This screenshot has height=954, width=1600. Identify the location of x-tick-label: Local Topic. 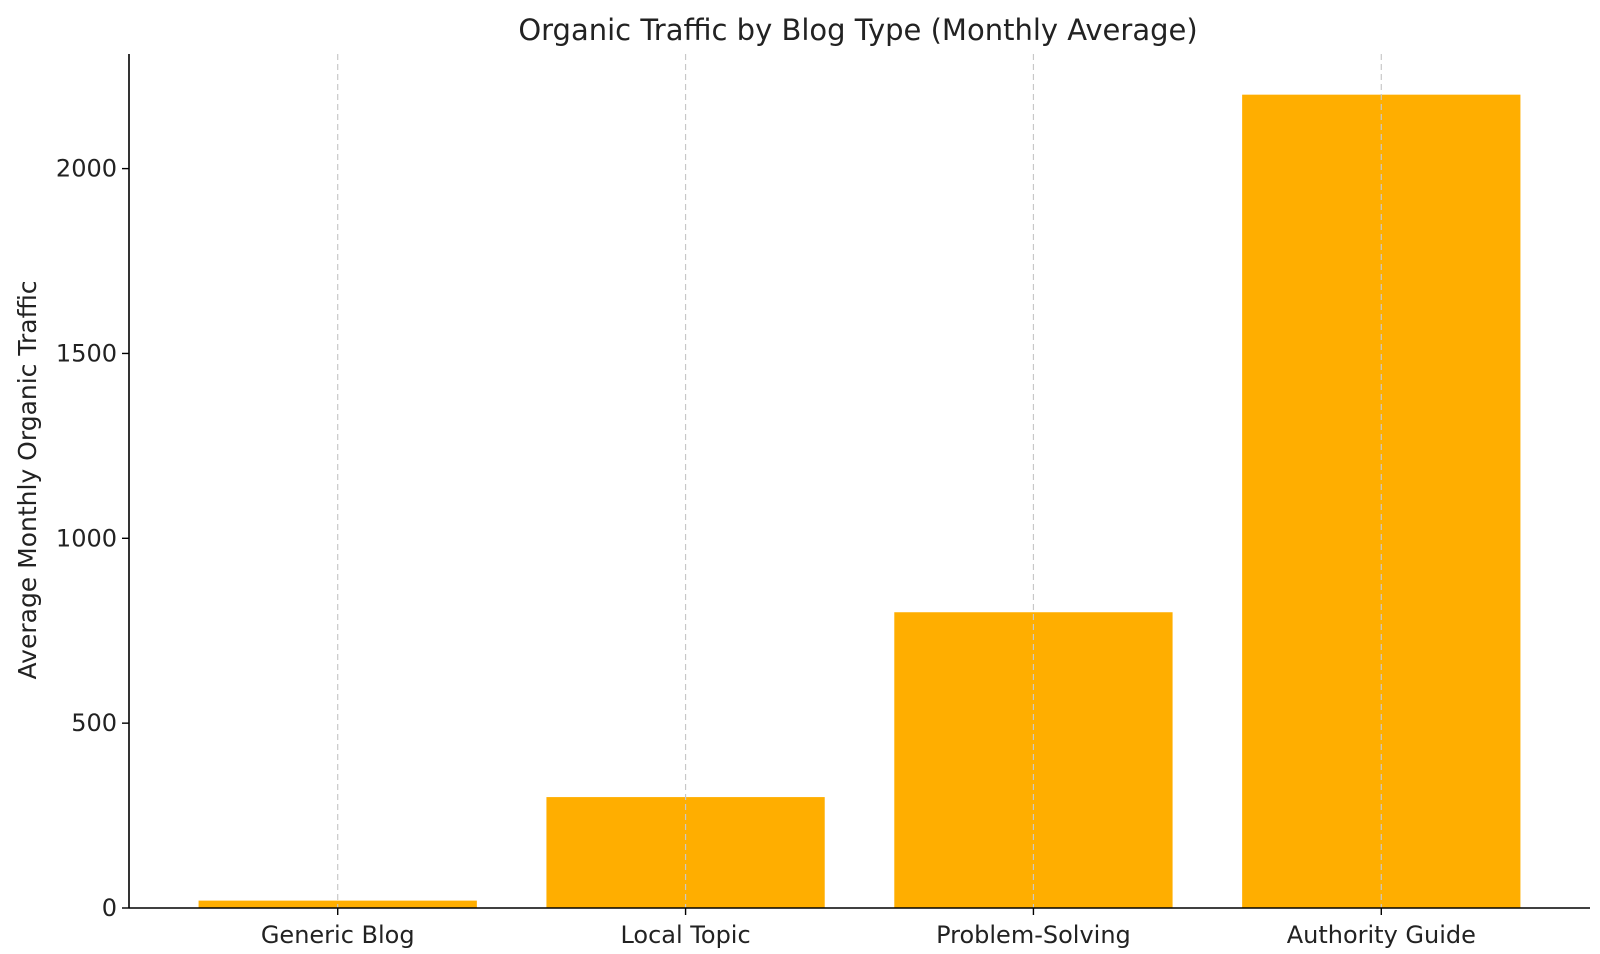
(685, 935).